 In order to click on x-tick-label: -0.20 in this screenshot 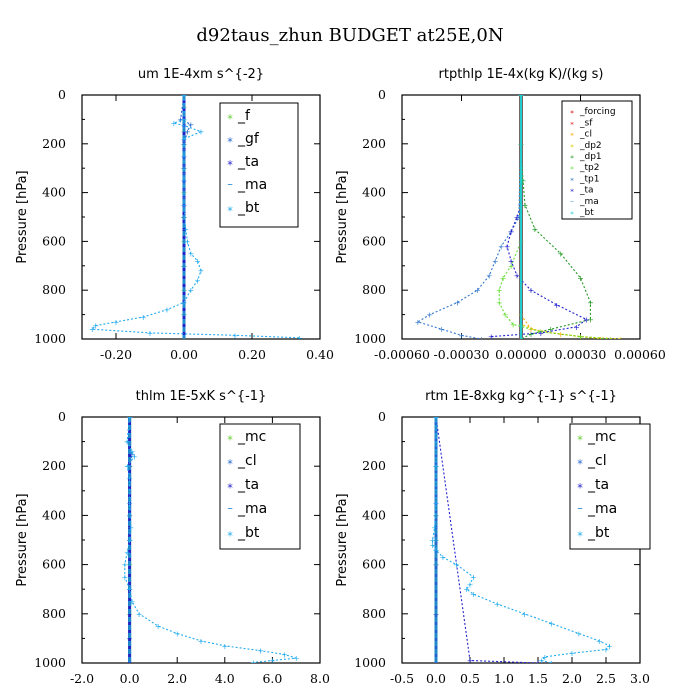, I will do `click(116, 354)`.